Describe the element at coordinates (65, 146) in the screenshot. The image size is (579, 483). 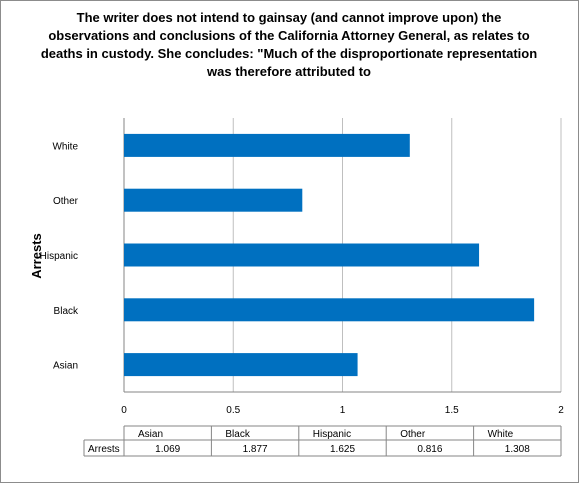
I see `category-label: White` at that location.